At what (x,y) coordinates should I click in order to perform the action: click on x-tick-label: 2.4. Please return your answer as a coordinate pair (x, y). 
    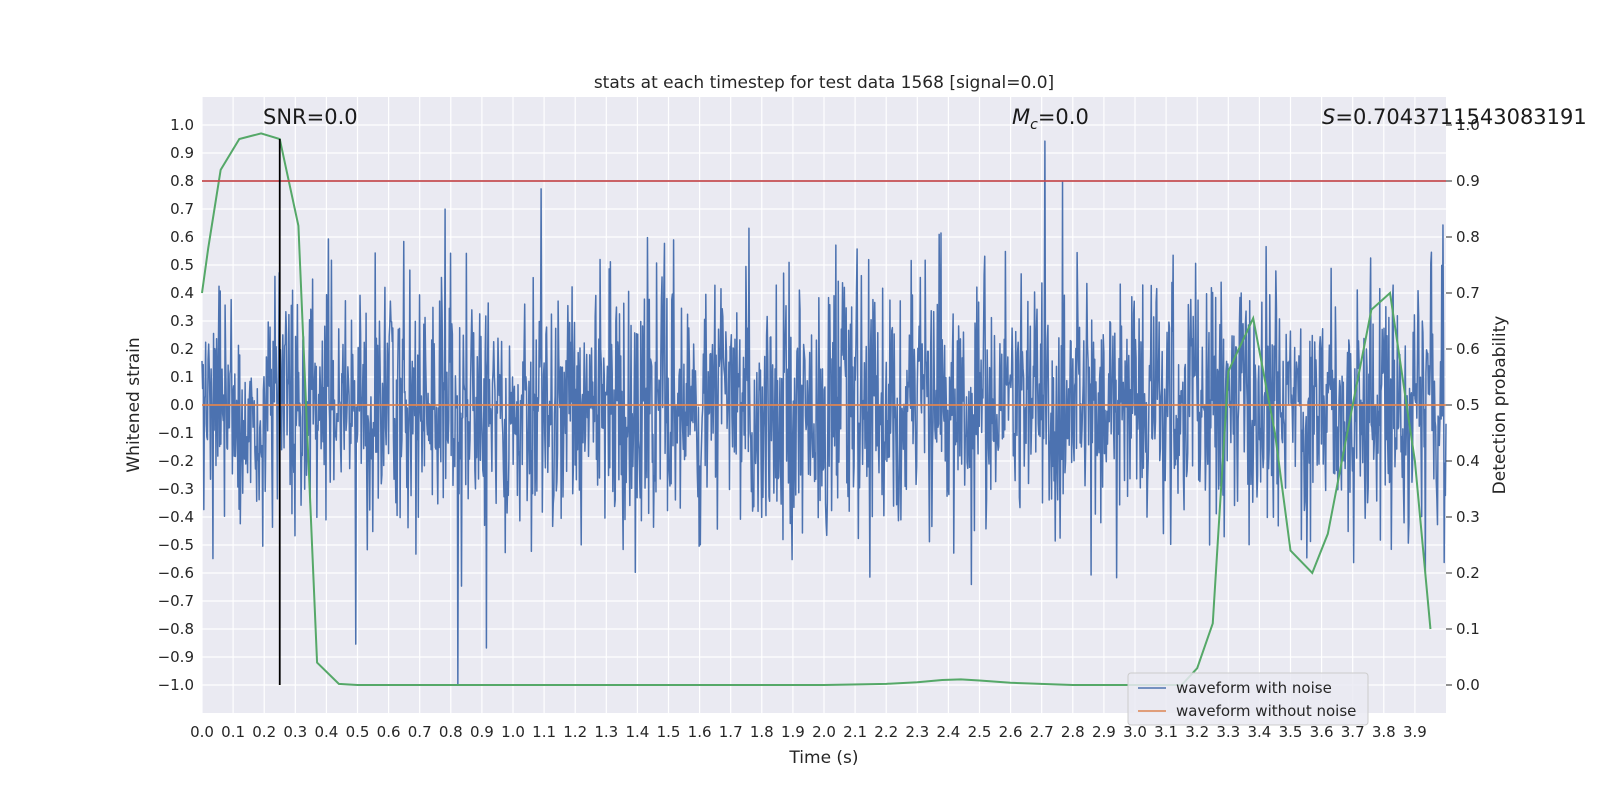
    Looking at the image, I should click on (948, 732).